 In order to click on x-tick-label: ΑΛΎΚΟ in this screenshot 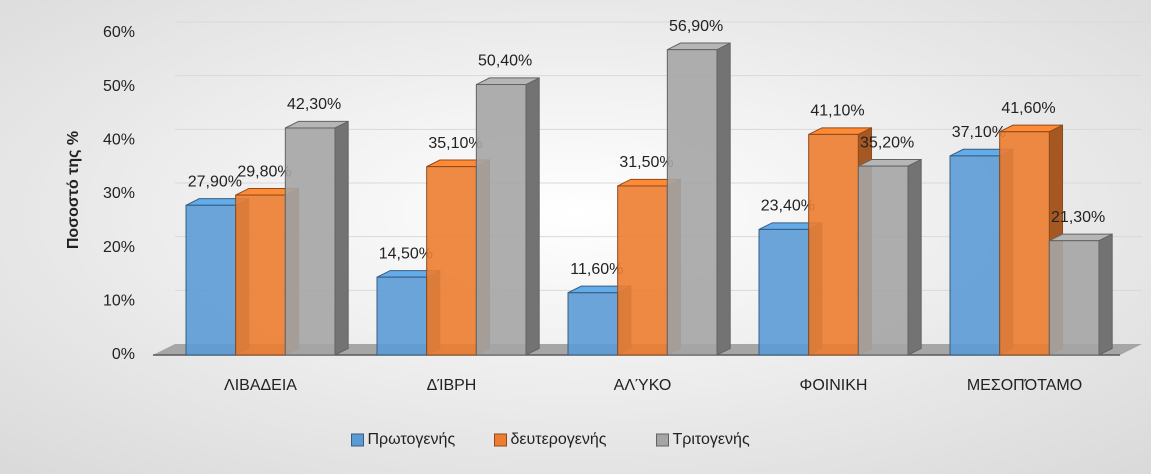, I will do `click(643, 385)`.